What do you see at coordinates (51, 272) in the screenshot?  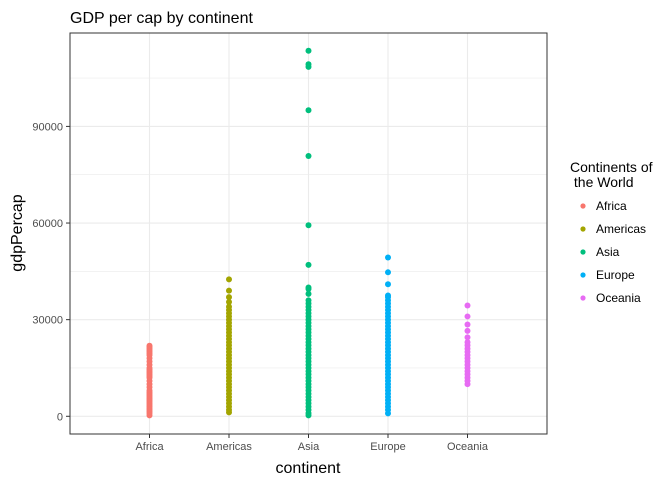 I see `y-axis: 0 30000 60000 90000` at bounding box center [51, 272].